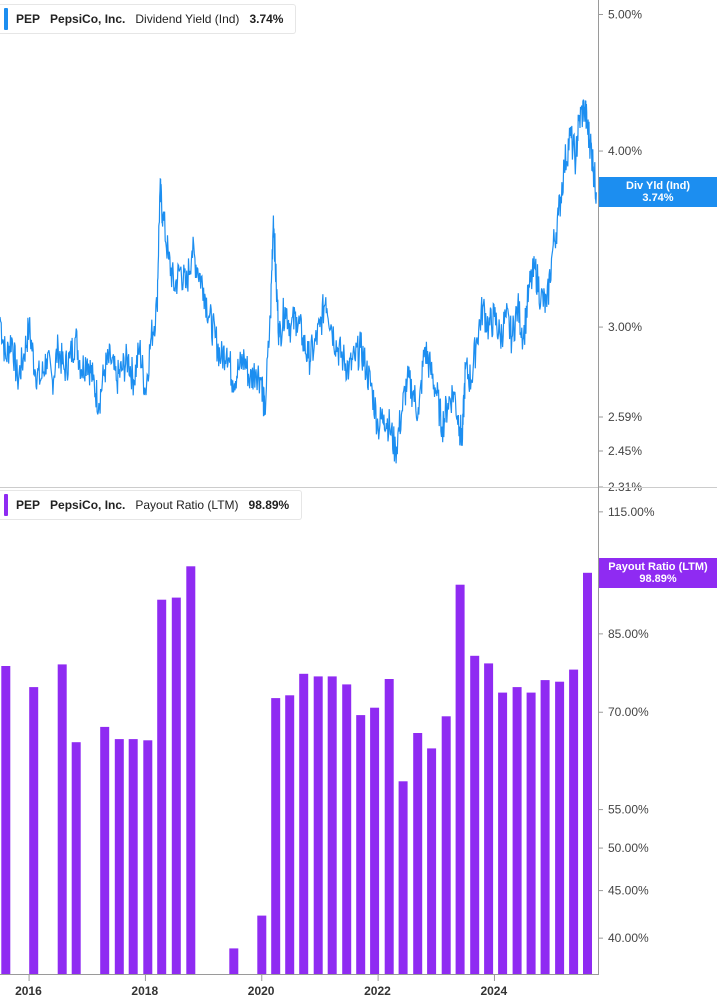  What do you see at coordinates (493, 991) in the screenshot?
I see `x-tick-label: 2024` at bounding box center [493, 991].